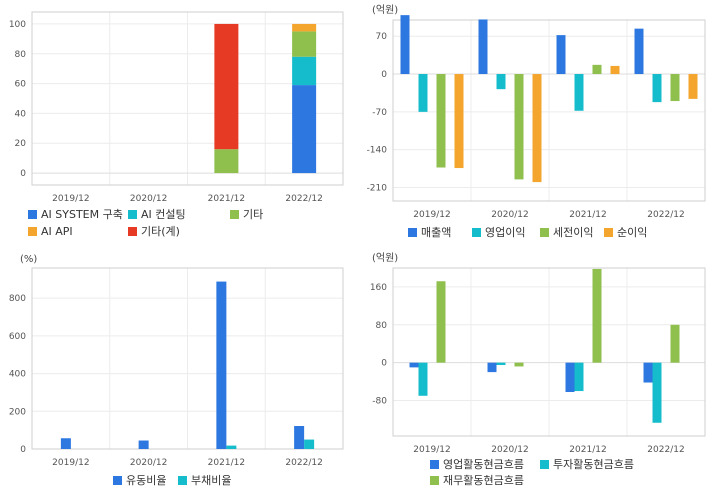  What do you see at coordinates (378, 288) in the screenshot?
I see `y-tick-label: 160` at bounding box center [378, 288].